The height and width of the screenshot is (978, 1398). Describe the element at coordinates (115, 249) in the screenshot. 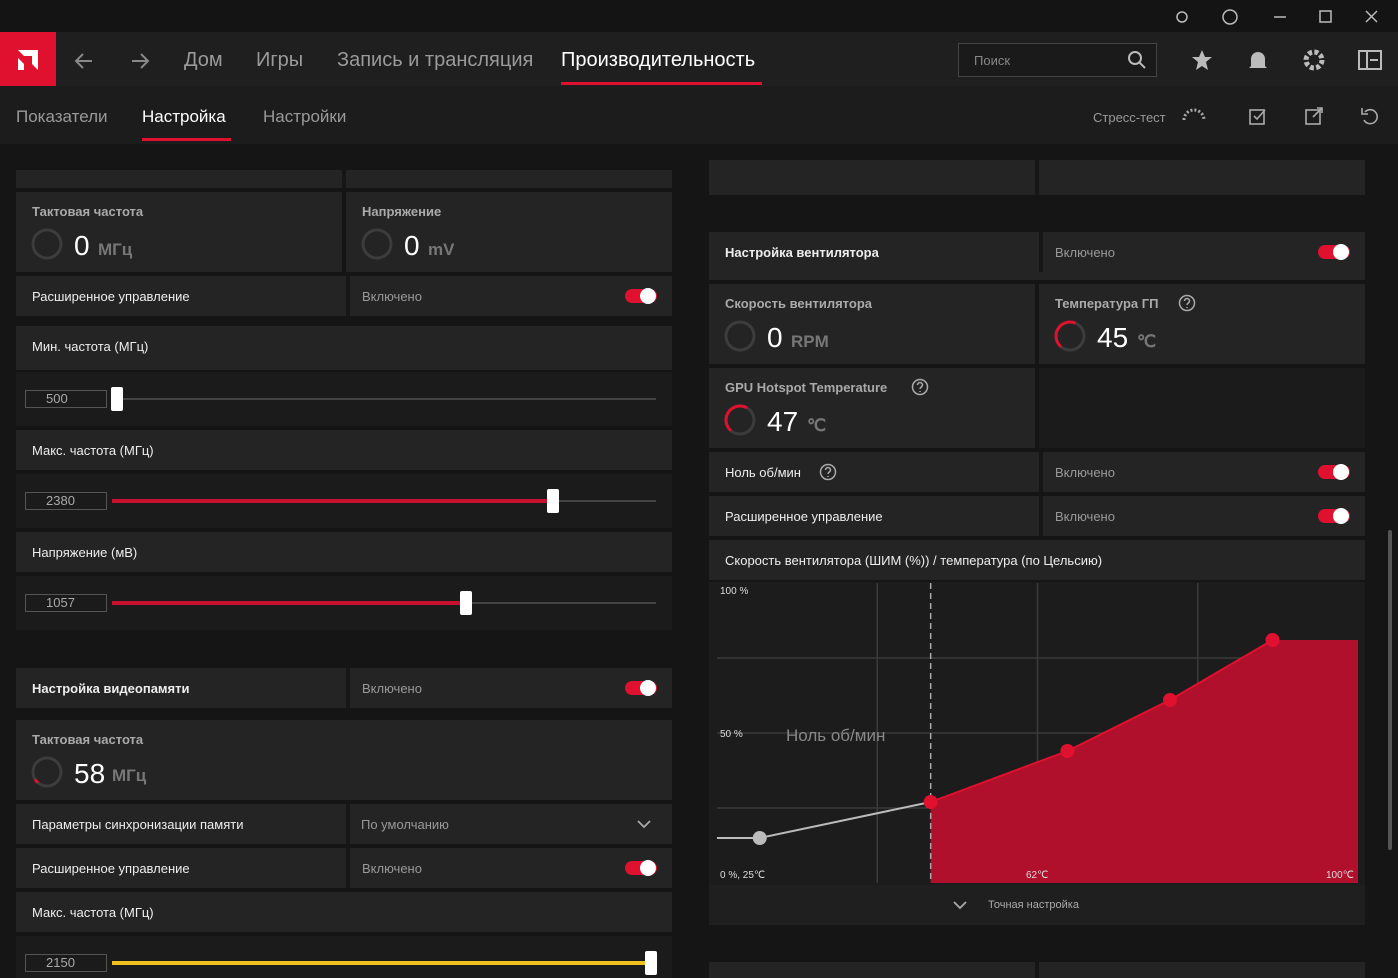

I see `metric-unit: МГц` at that location.